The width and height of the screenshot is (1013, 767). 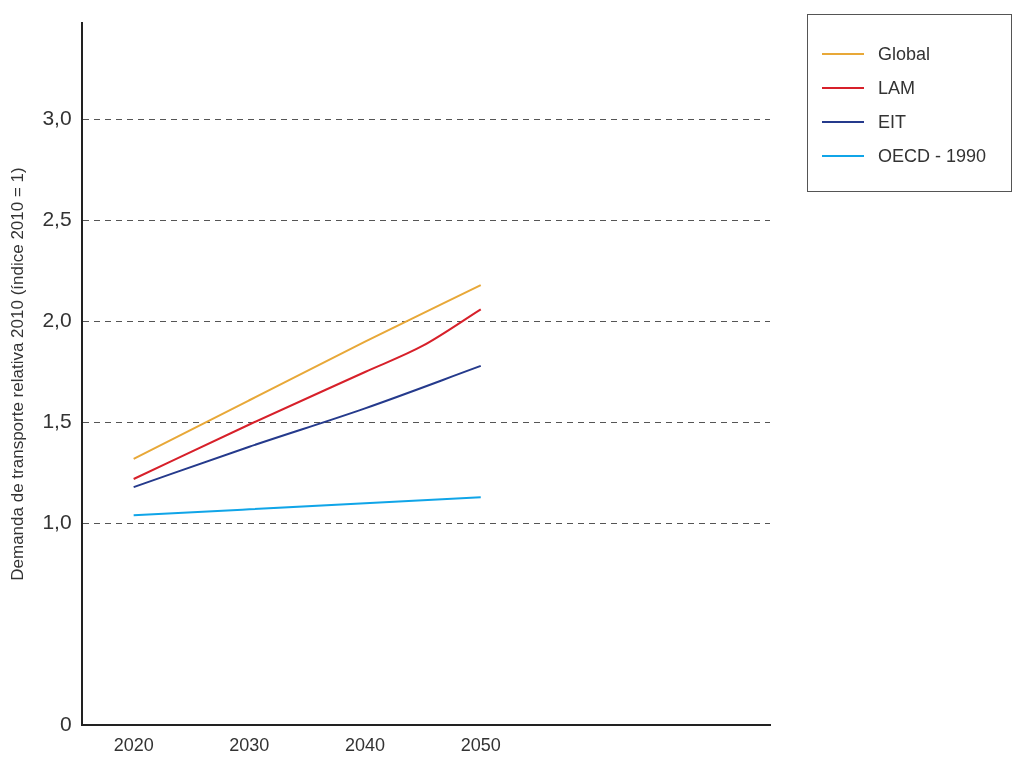 I want to click on x-tick-label: 2050, so click(x=480, y=745).